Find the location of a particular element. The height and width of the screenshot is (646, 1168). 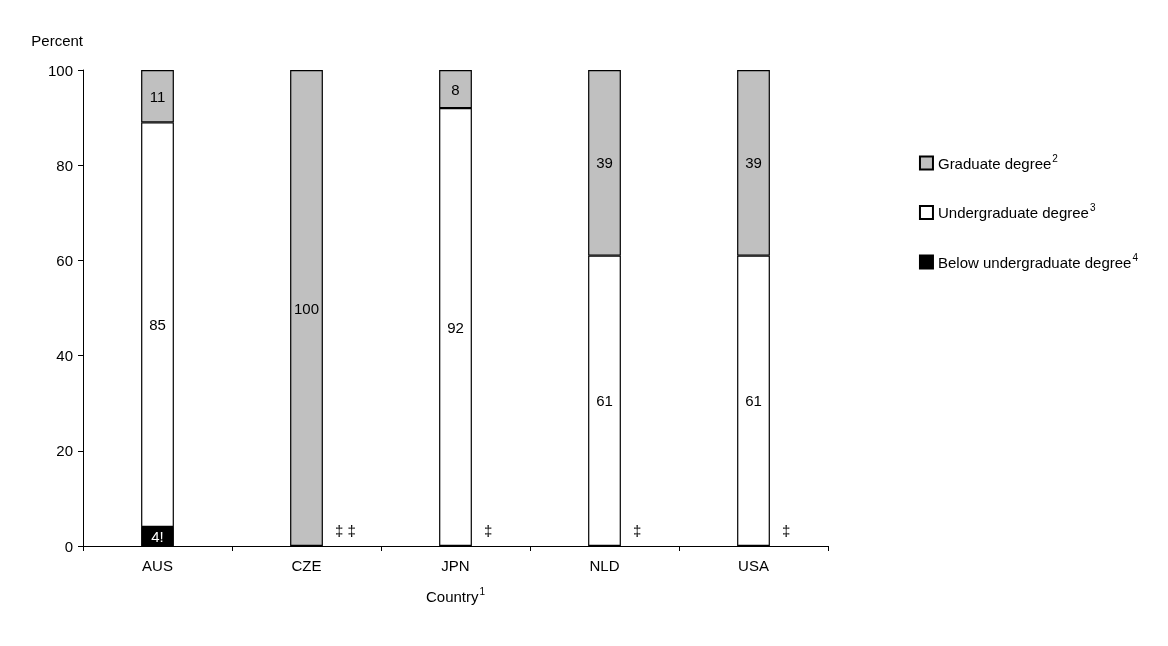

y-tick-label: 0 is located at coordinates (68, 546).